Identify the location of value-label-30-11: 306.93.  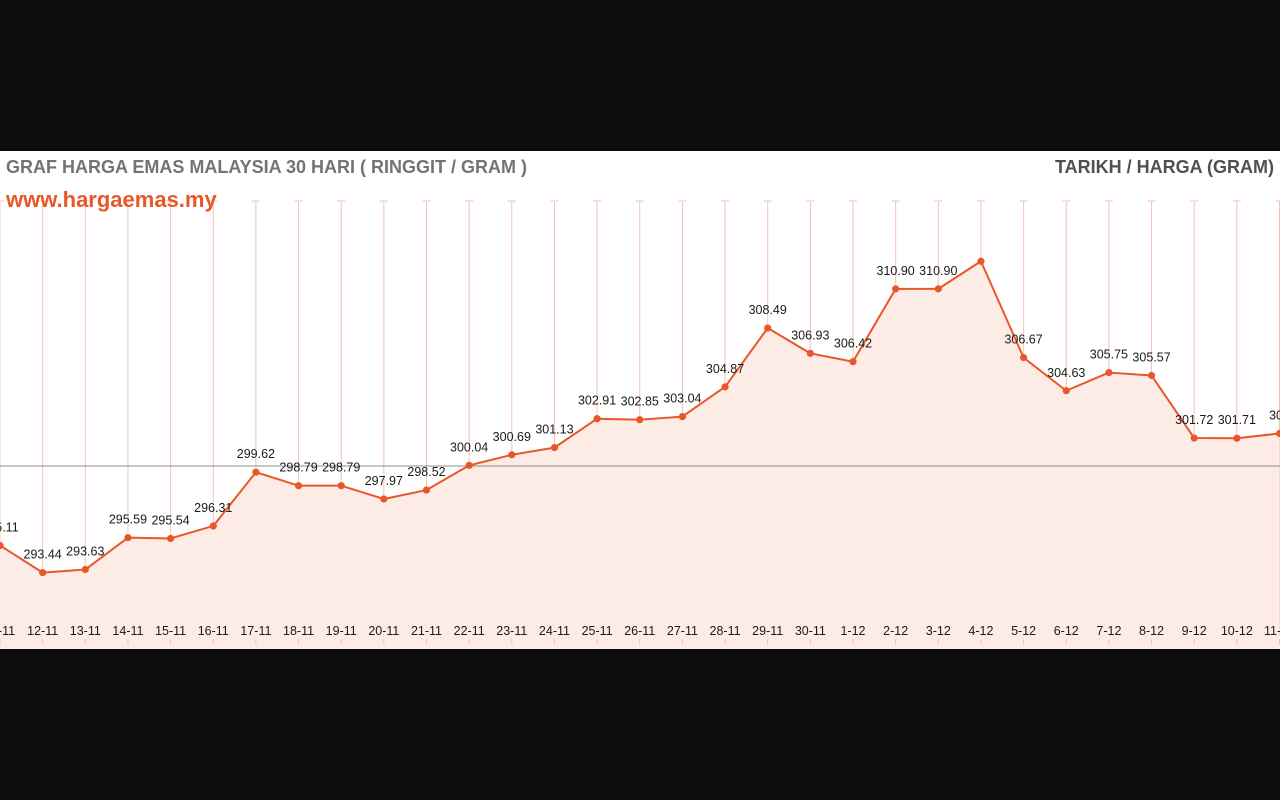
(810, 335).